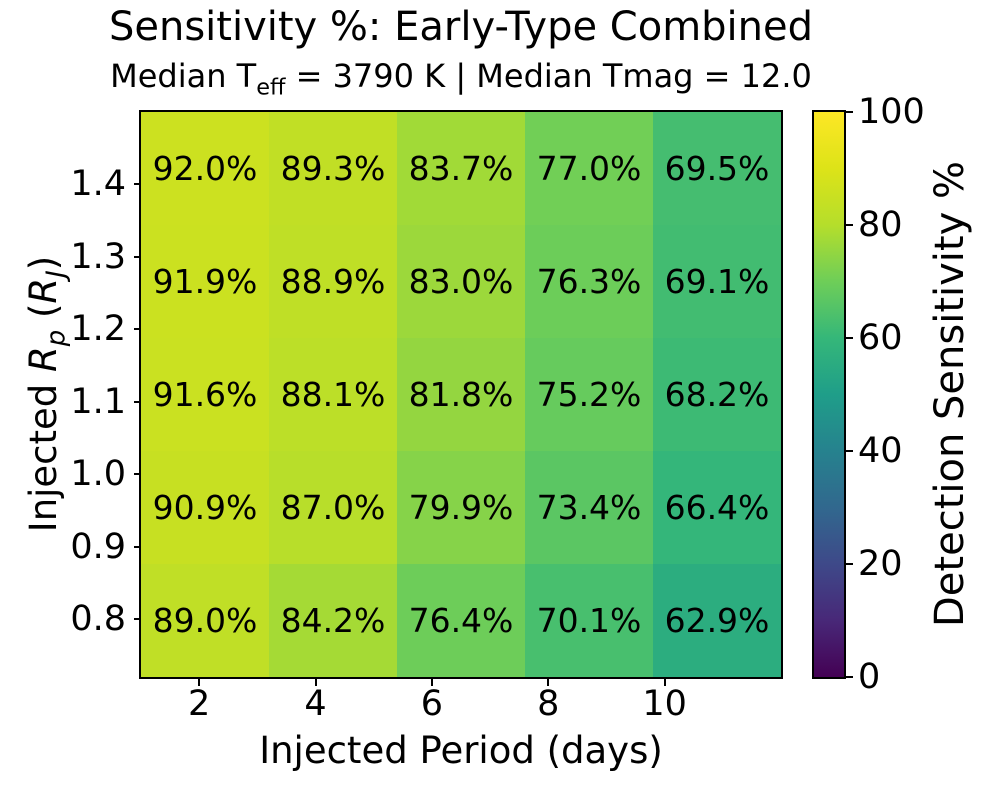 This screenshot has width=984, height=789. I want to click on cell-value-label: 83.0%, so click(461, 281).